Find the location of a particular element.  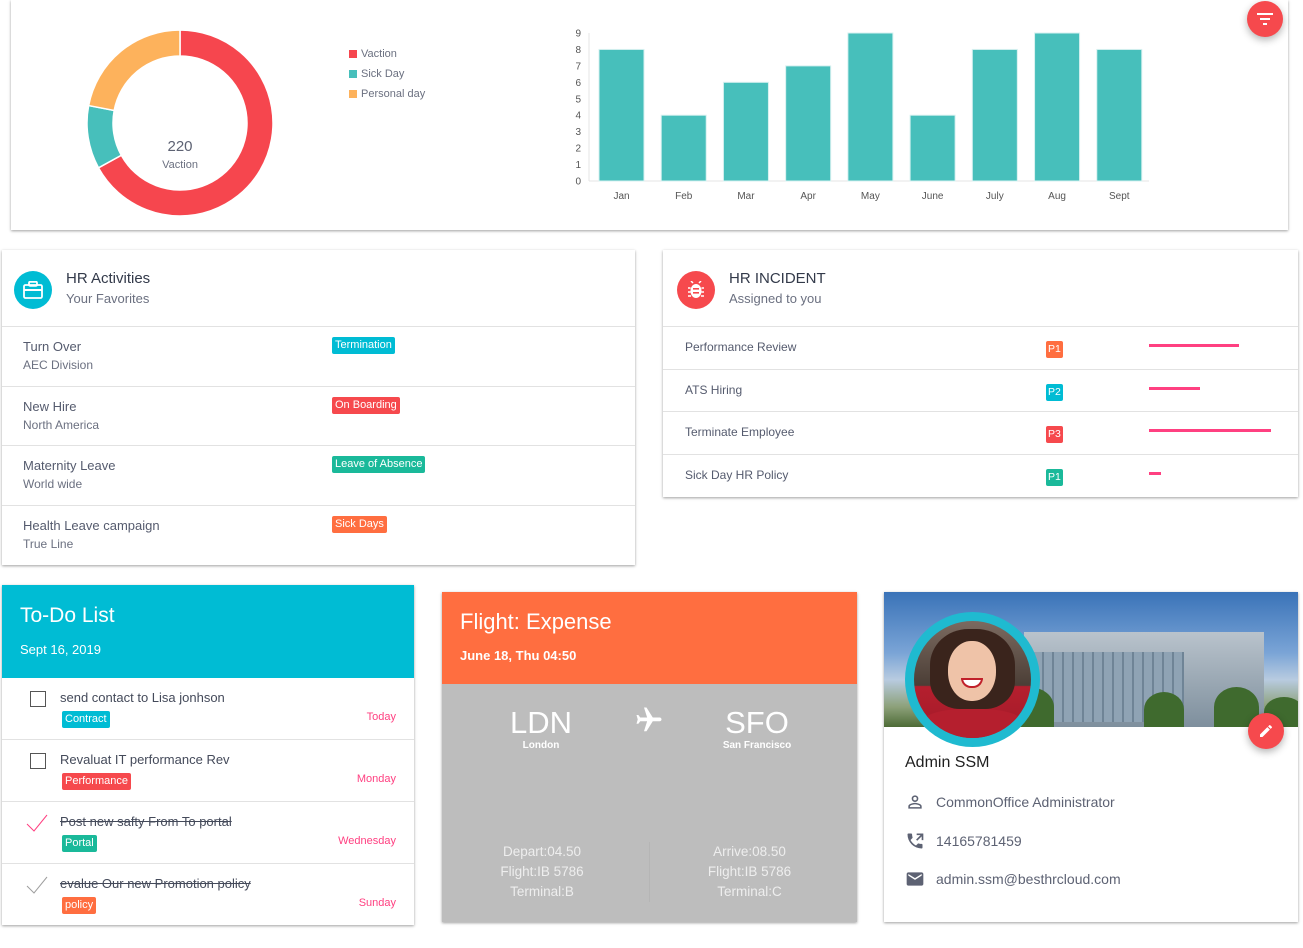

legend-swatch is located at coordinates (353, 54).